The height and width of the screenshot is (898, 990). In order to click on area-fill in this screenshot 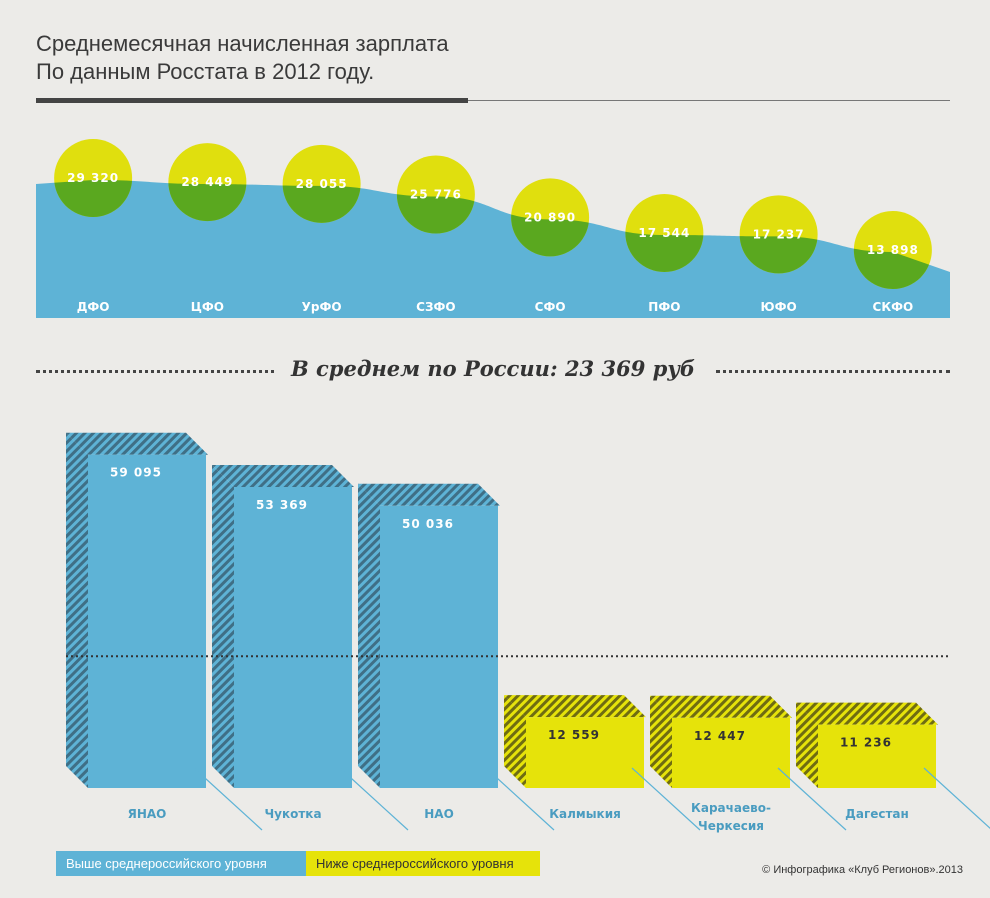, I will do `click(493, 249)`.